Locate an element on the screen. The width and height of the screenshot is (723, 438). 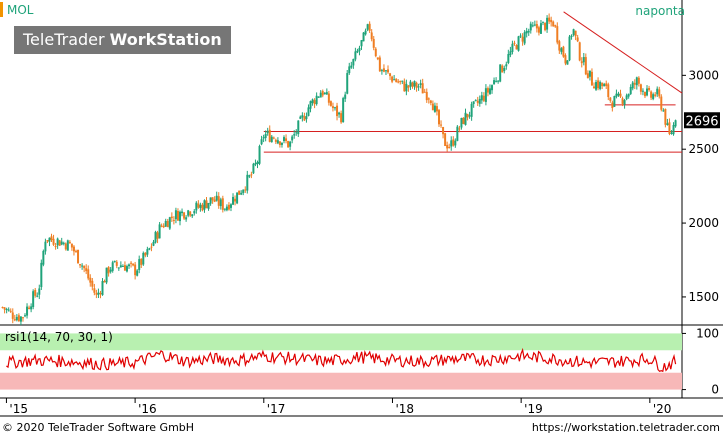
rsi-overbought-zone is located at coordinates (341, 342).